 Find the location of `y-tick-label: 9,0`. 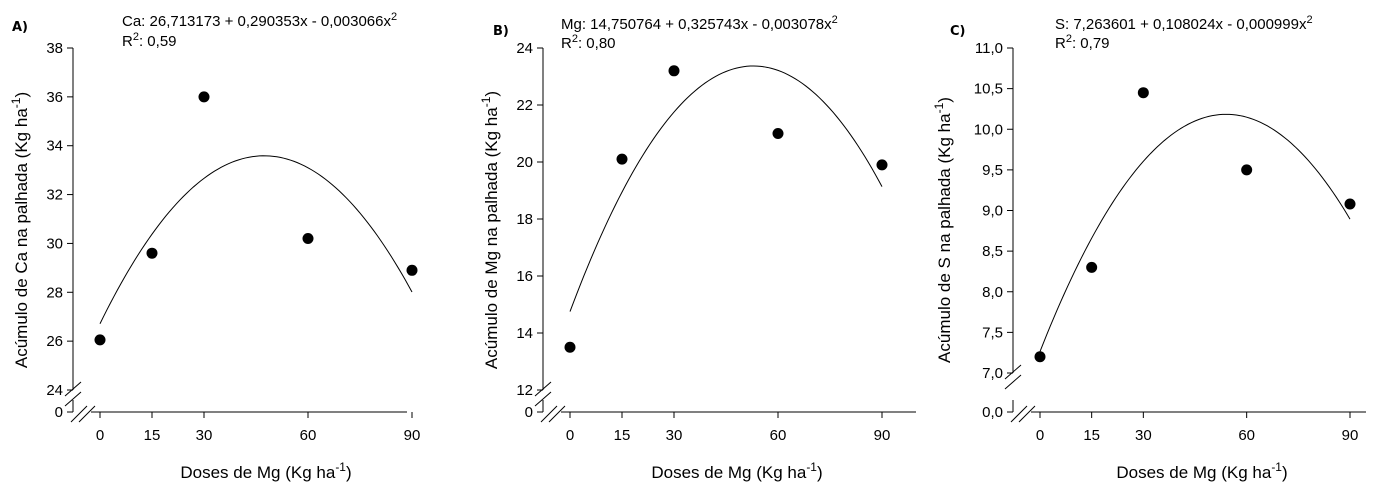

y-tick-label: 9,0 is located at coordinates (992, 211).